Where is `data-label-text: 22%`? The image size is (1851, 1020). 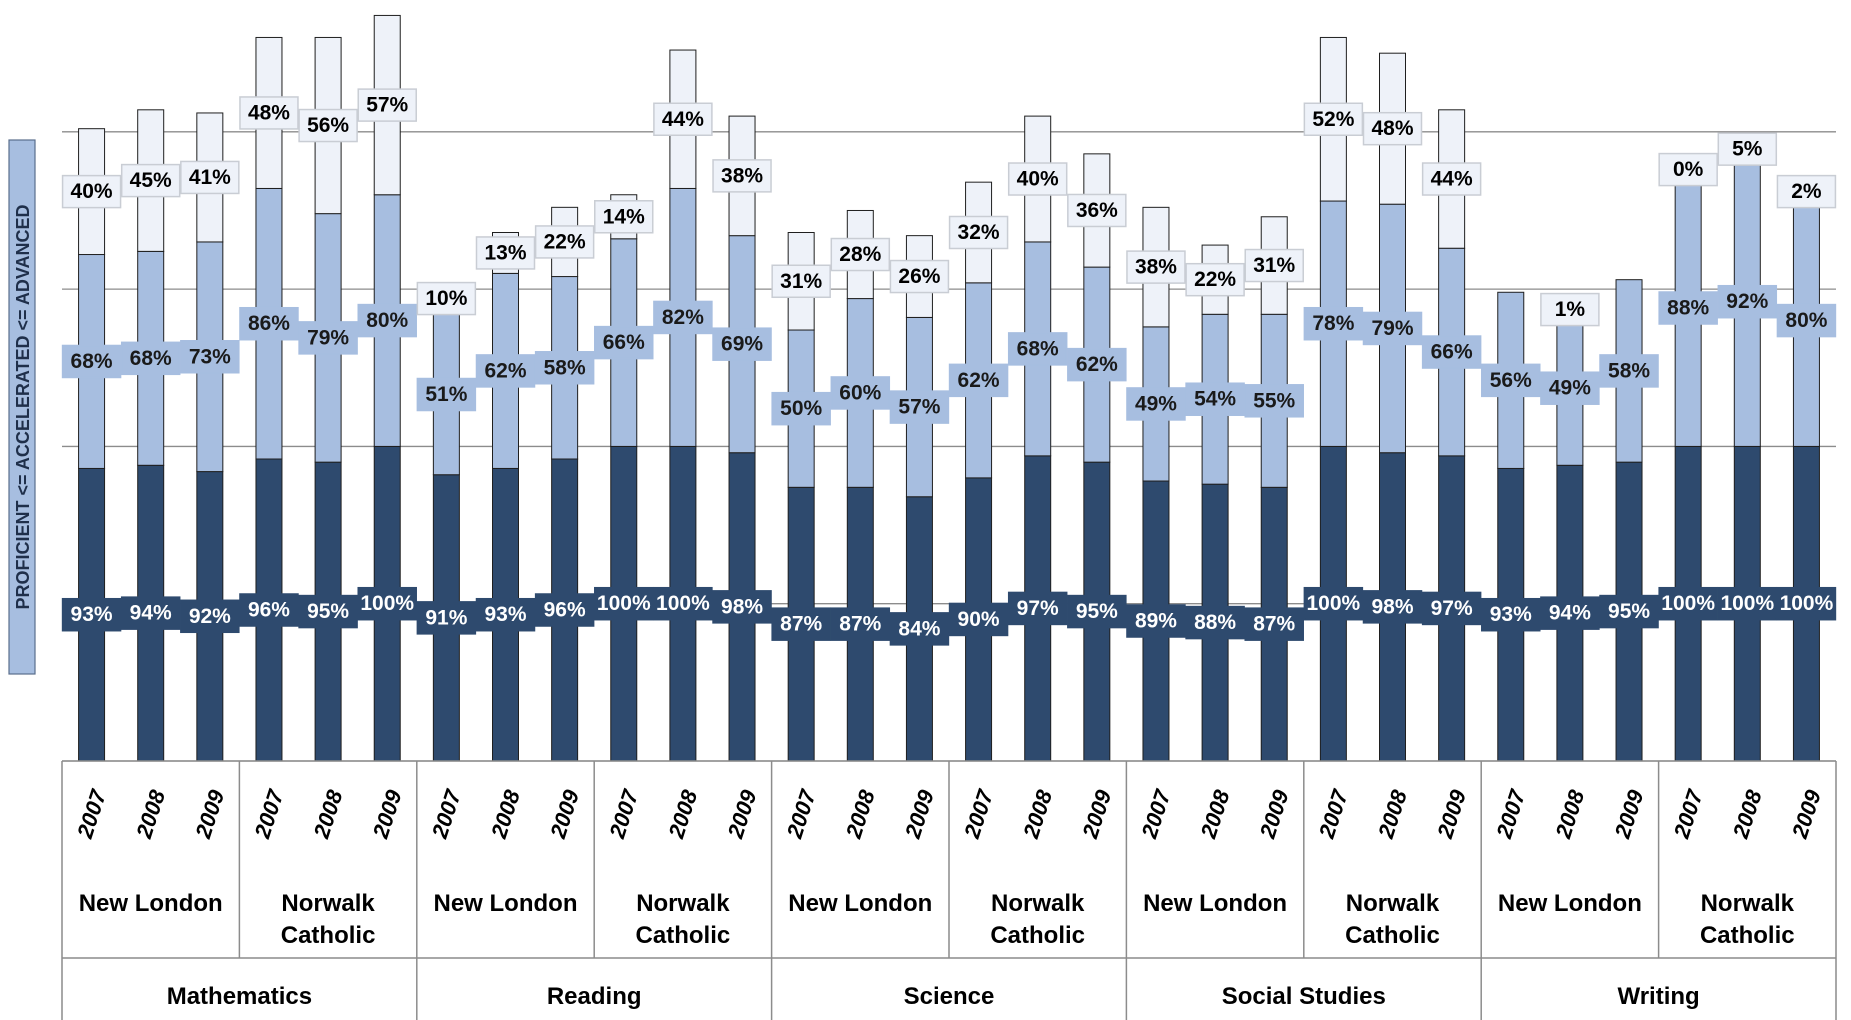 data-label-text: 22% is located at coordinates (565, 241).